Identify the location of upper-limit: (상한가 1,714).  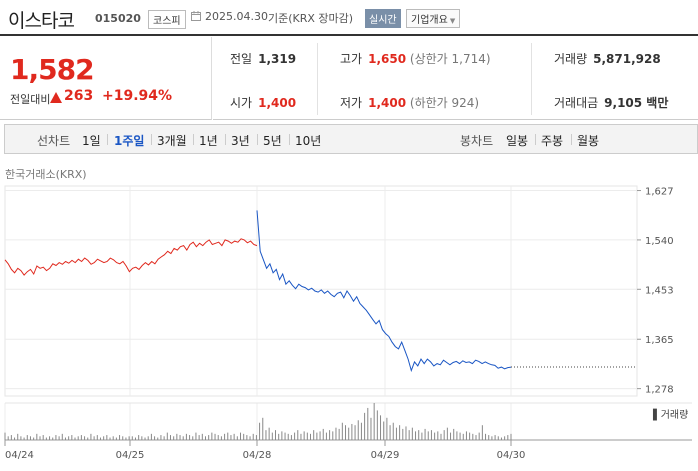
(450, 59).